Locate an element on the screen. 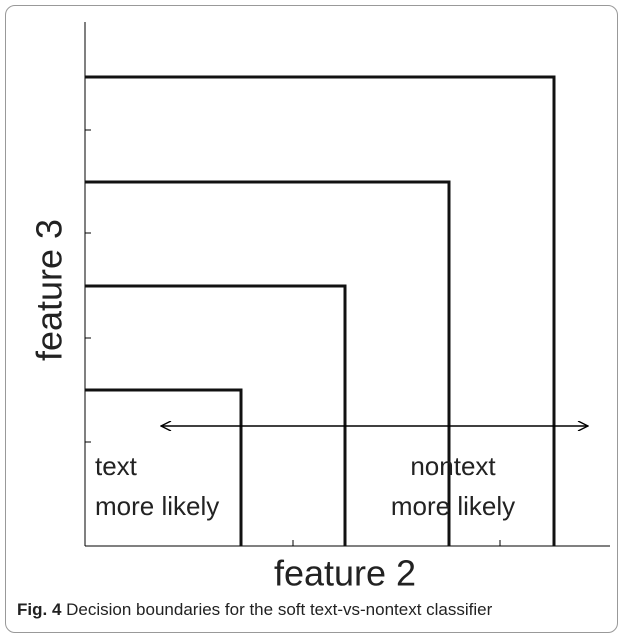  x-axis-label: feature 2 is located at coordinates (345, 573).